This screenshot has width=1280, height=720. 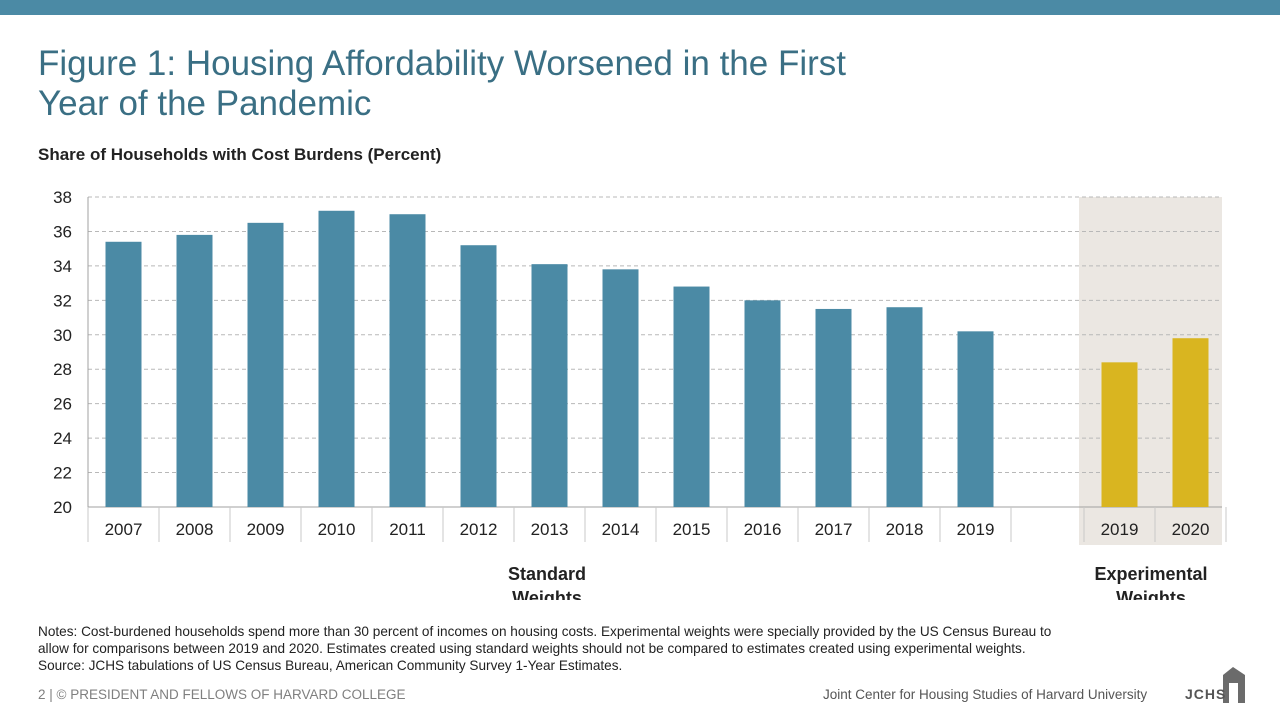 What do you see at coordinates (407, 529) in the screenshot?
I see `x-tick-label: 2011` at bounding box center [407, 529].